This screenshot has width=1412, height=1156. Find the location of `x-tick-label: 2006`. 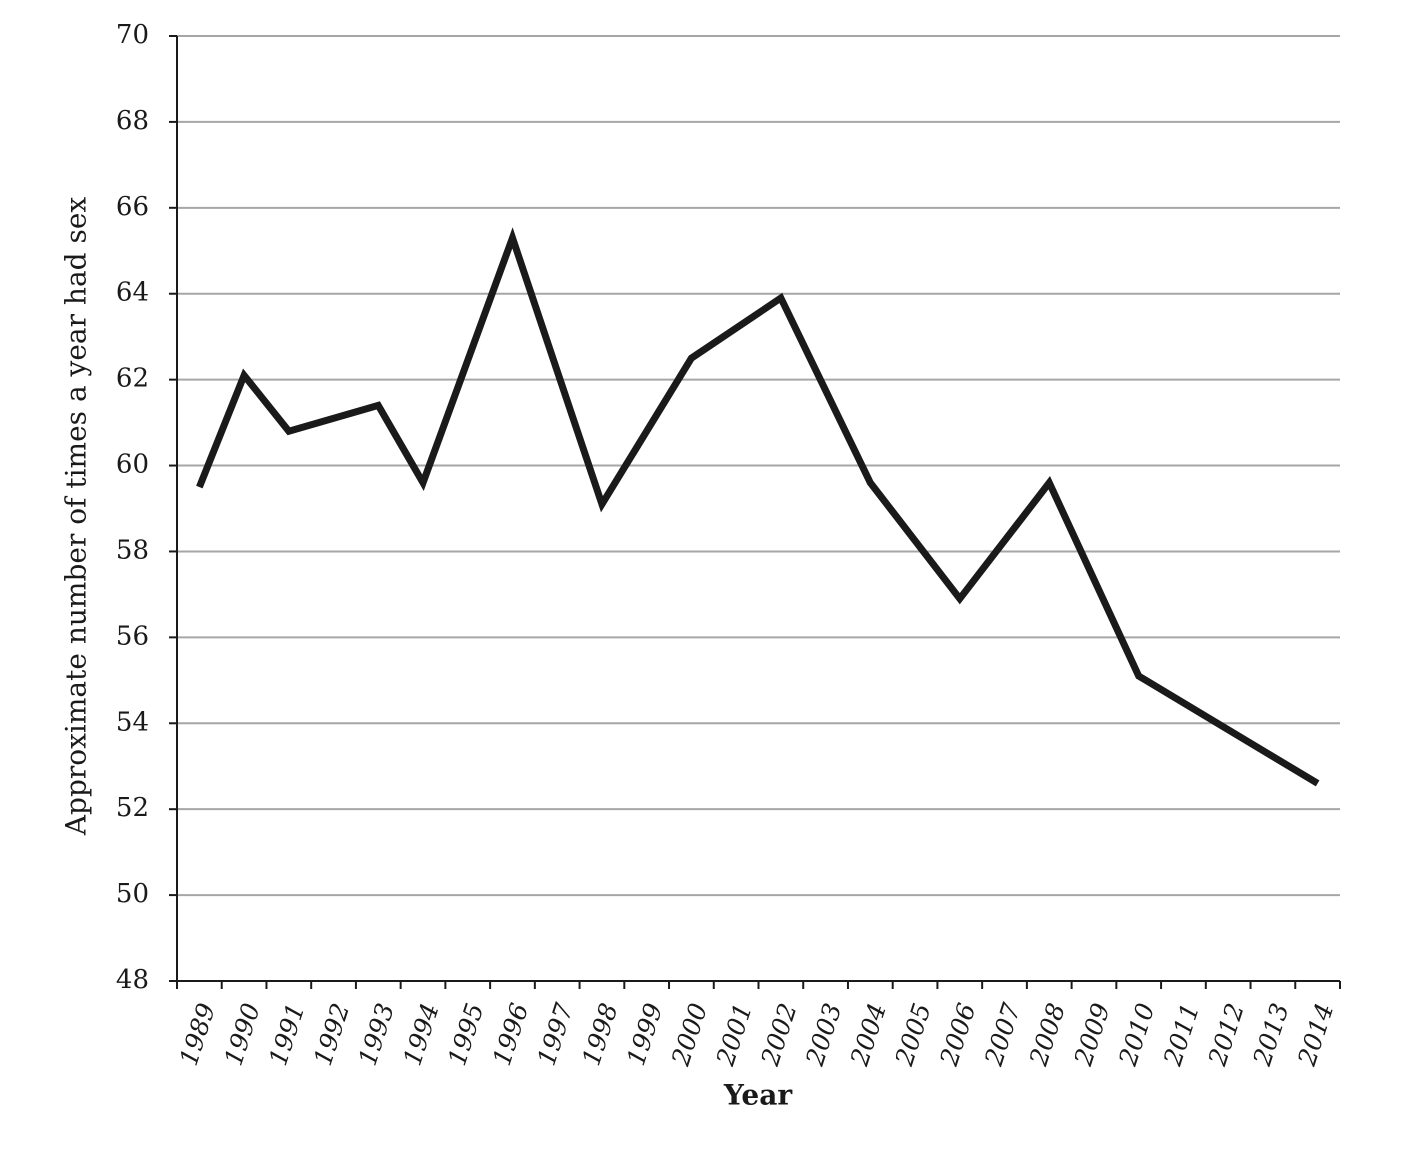

x-tick-label: 2006 is located at coordinates (958, 1035).